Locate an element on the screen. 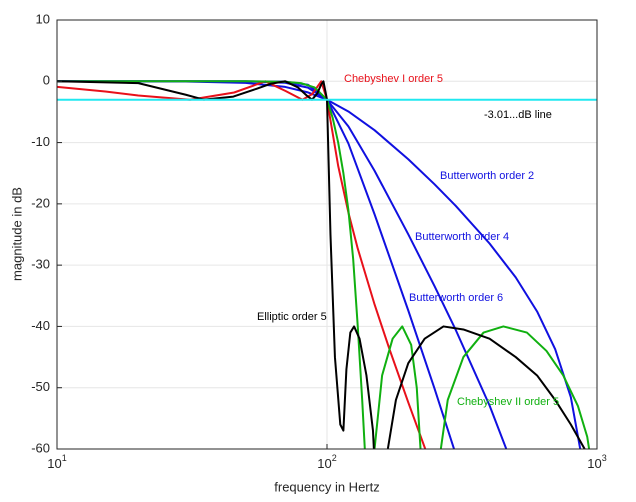  x-tick-label: 10³ is located at coordinates (596, 462).